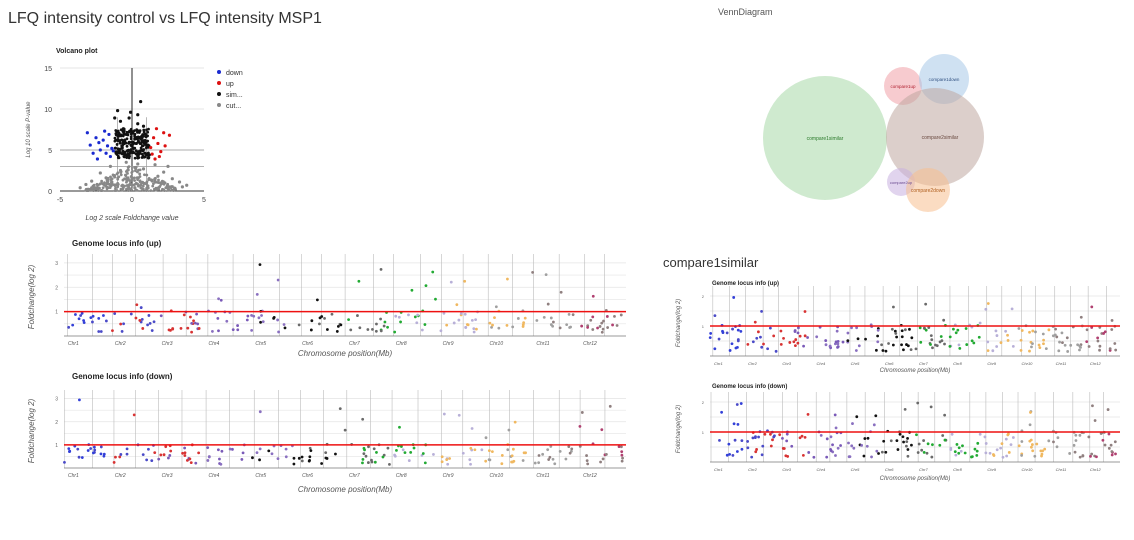  Describe the element at coordinates (703, 402) in the screenshot. I see `genome-ytick: 2` at that location.